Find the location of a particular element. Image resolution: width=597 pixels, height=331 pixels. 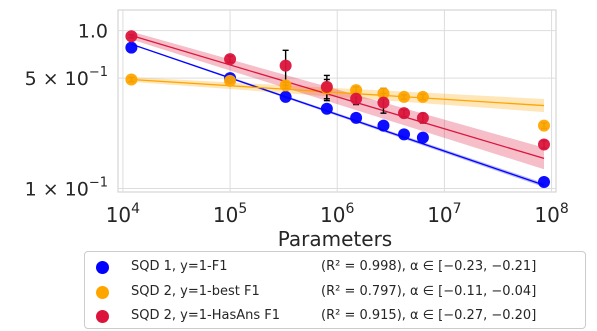

x-tick-label: 10⁴ is located at coordinates (123, 214).